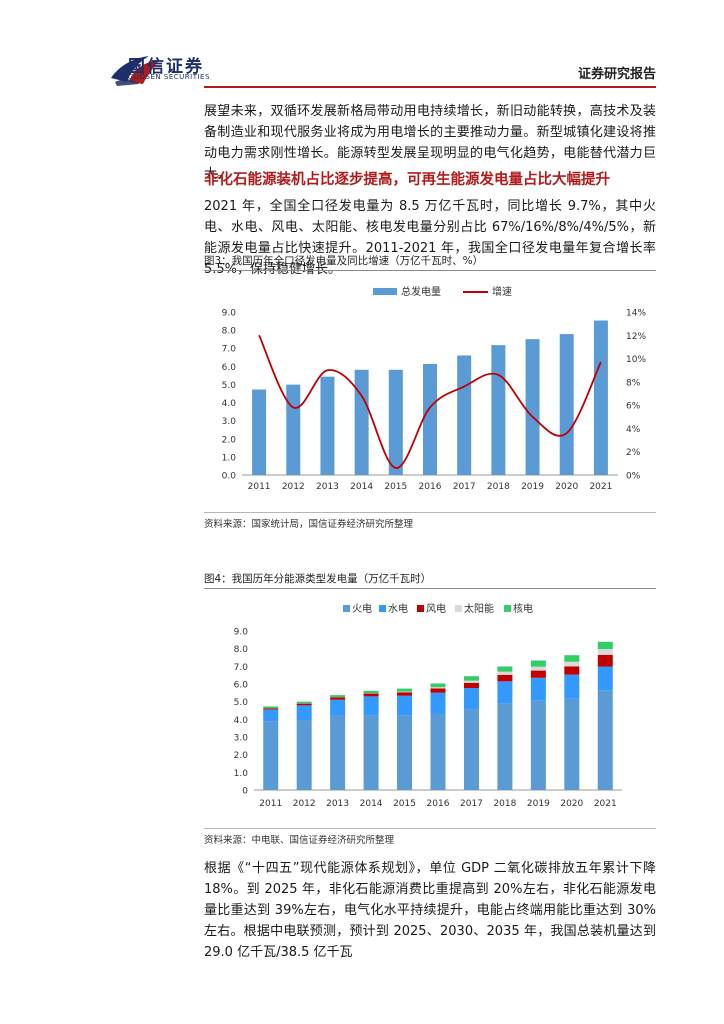 The height and width of the screenshot is (1024, 724). What do you see at coordinates (395, 422) in the screenshot?
I see `bar-total-2015` at bounding box center [395, 422].